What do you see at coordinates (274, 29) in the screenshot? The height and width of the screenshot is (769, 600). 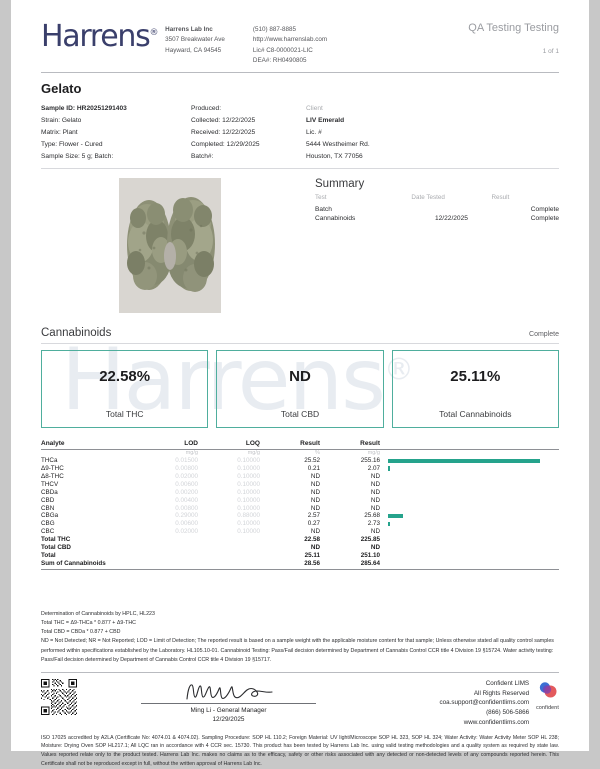 I see `lab-phone: (510) 887-8885` at bounding box center [274, 29].